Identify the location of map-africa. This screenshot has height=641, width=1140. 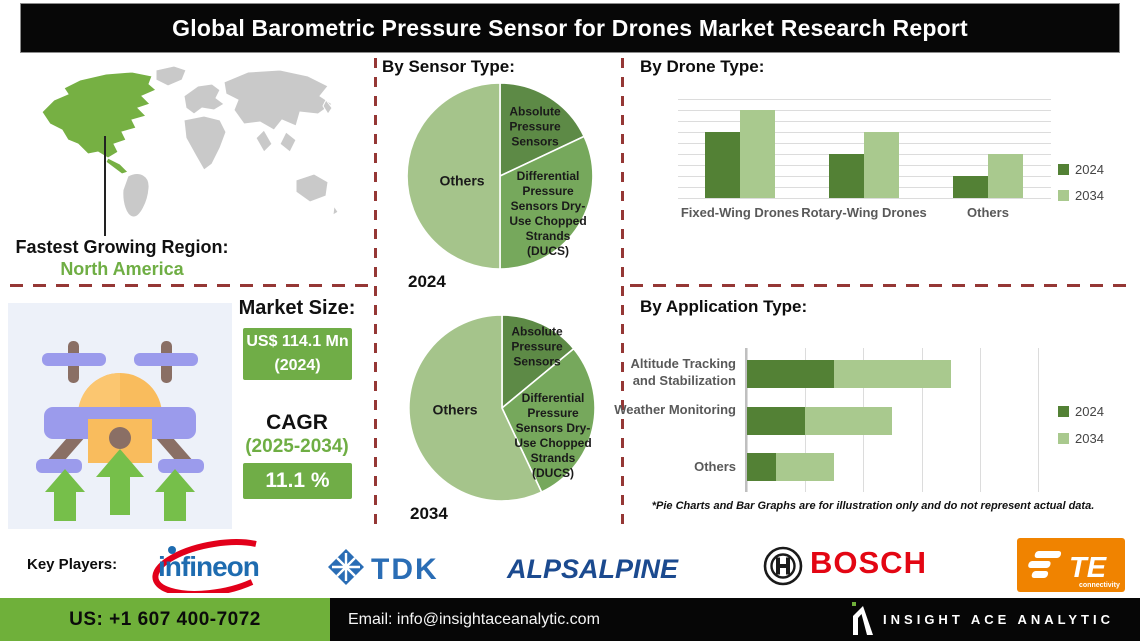
(205, 143).